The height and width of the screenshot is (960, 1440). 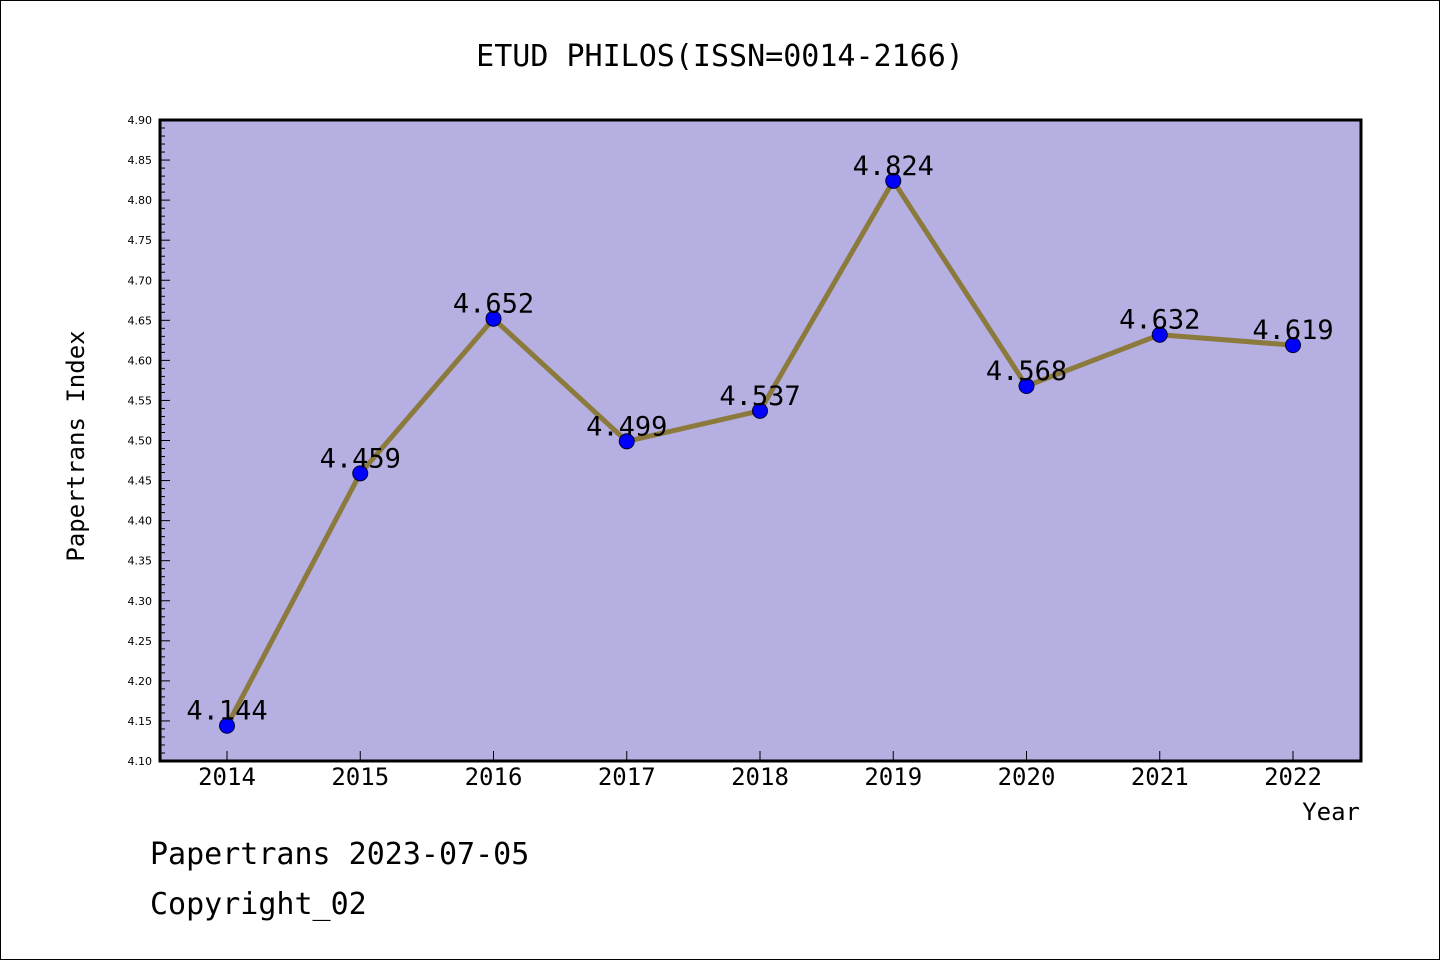 What do you see at coordinates (140, 761) in the screenshot?
I see `y-tick-label: 4.10` at bounding box center [140, 761].